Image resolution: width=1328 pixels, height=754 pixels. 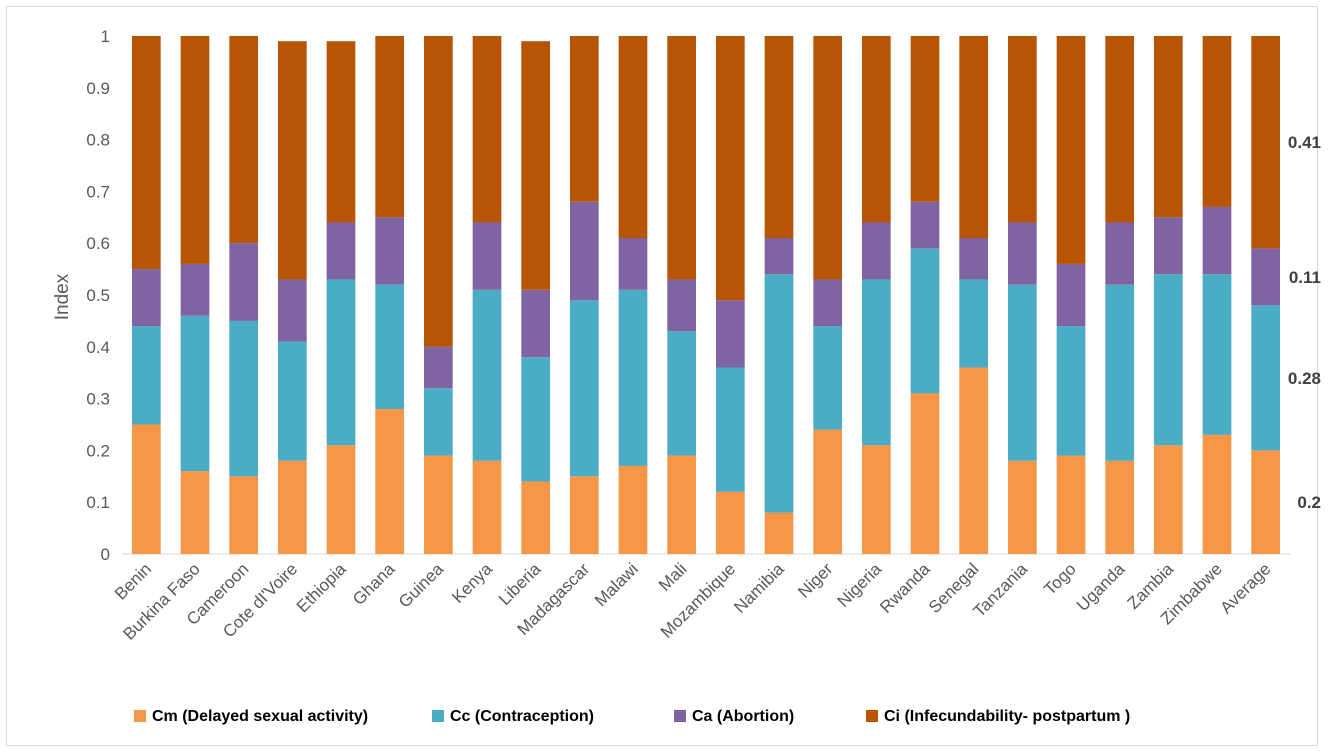 I want to click on average-value-label: 0.2, so click(x=1309, y=502).